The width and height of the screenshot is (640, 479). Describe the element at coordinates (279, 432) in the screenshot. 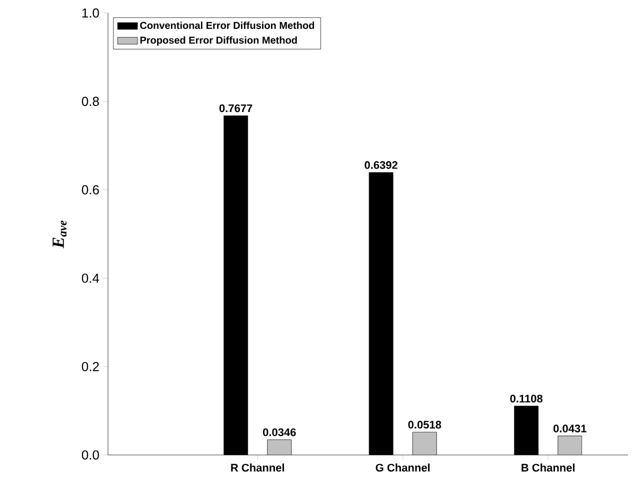

I see `data-label: 0.0346` at that location.